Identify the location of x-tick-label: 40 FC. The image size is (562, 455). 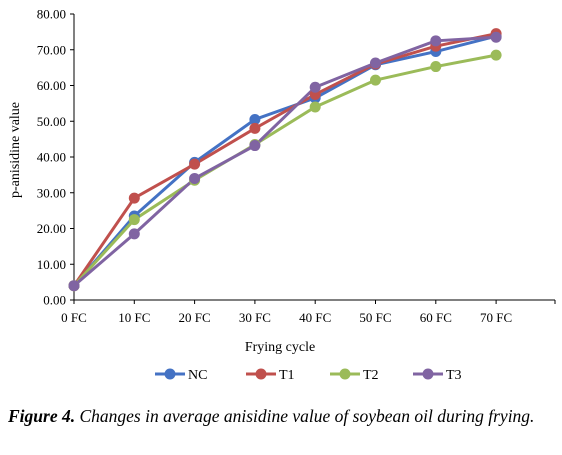
(315, 317).